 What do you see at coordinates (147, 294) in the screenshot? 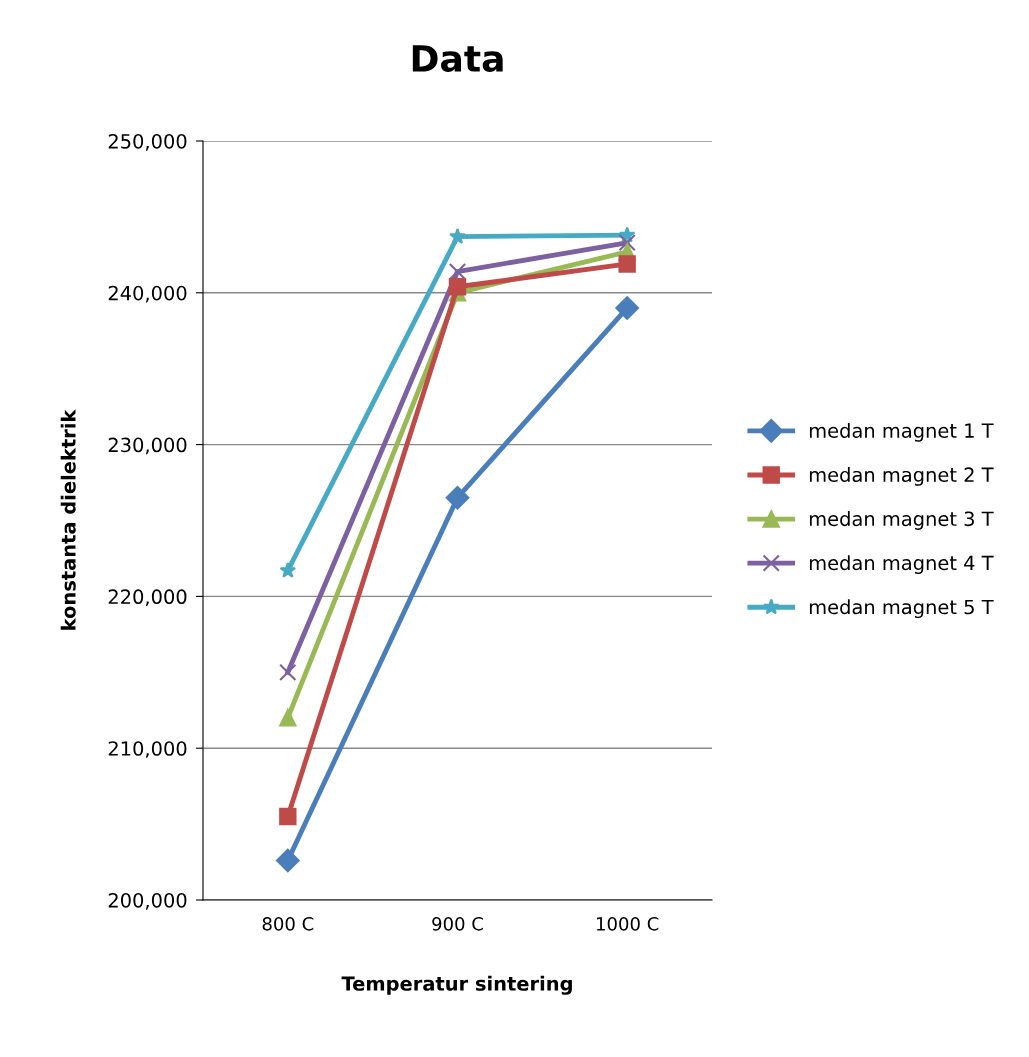
I see `y-tick-label: 240,000` at bounding box center [147, 294].